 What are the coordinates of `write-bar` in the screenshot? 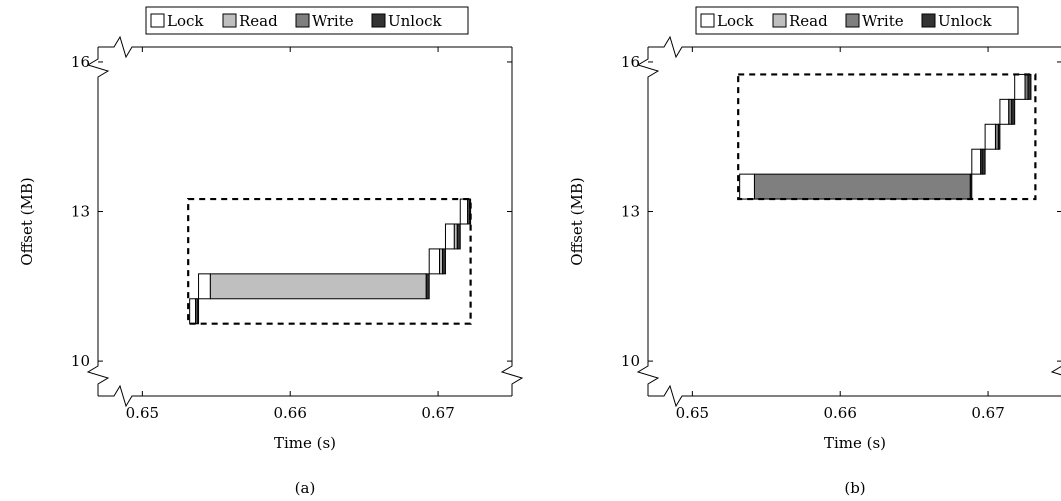 It's located at (862, 186).